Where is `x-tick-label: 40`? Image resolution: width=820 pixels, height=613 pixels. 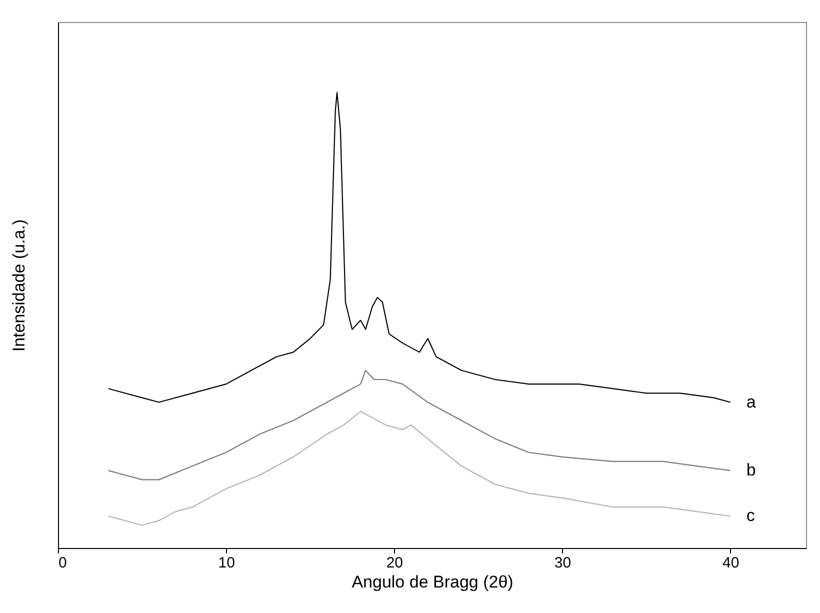
x-tick-label: 40 is located at coordinates (731, 563).